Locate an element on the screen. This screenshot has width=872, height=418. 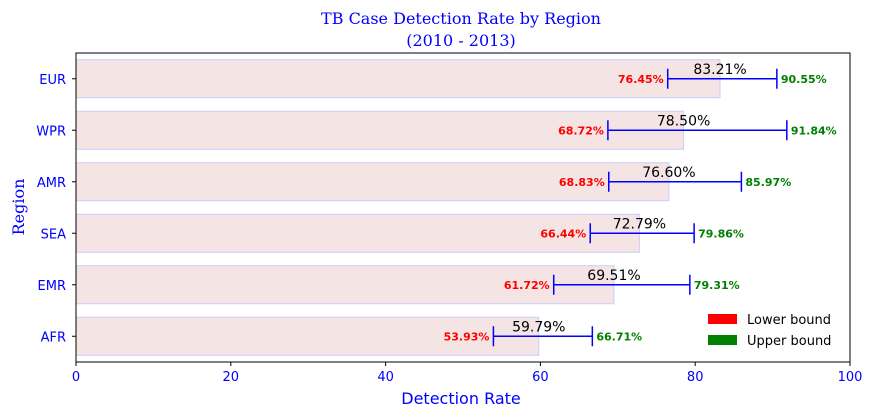
bar-emr is located at coordinates (345, 285).